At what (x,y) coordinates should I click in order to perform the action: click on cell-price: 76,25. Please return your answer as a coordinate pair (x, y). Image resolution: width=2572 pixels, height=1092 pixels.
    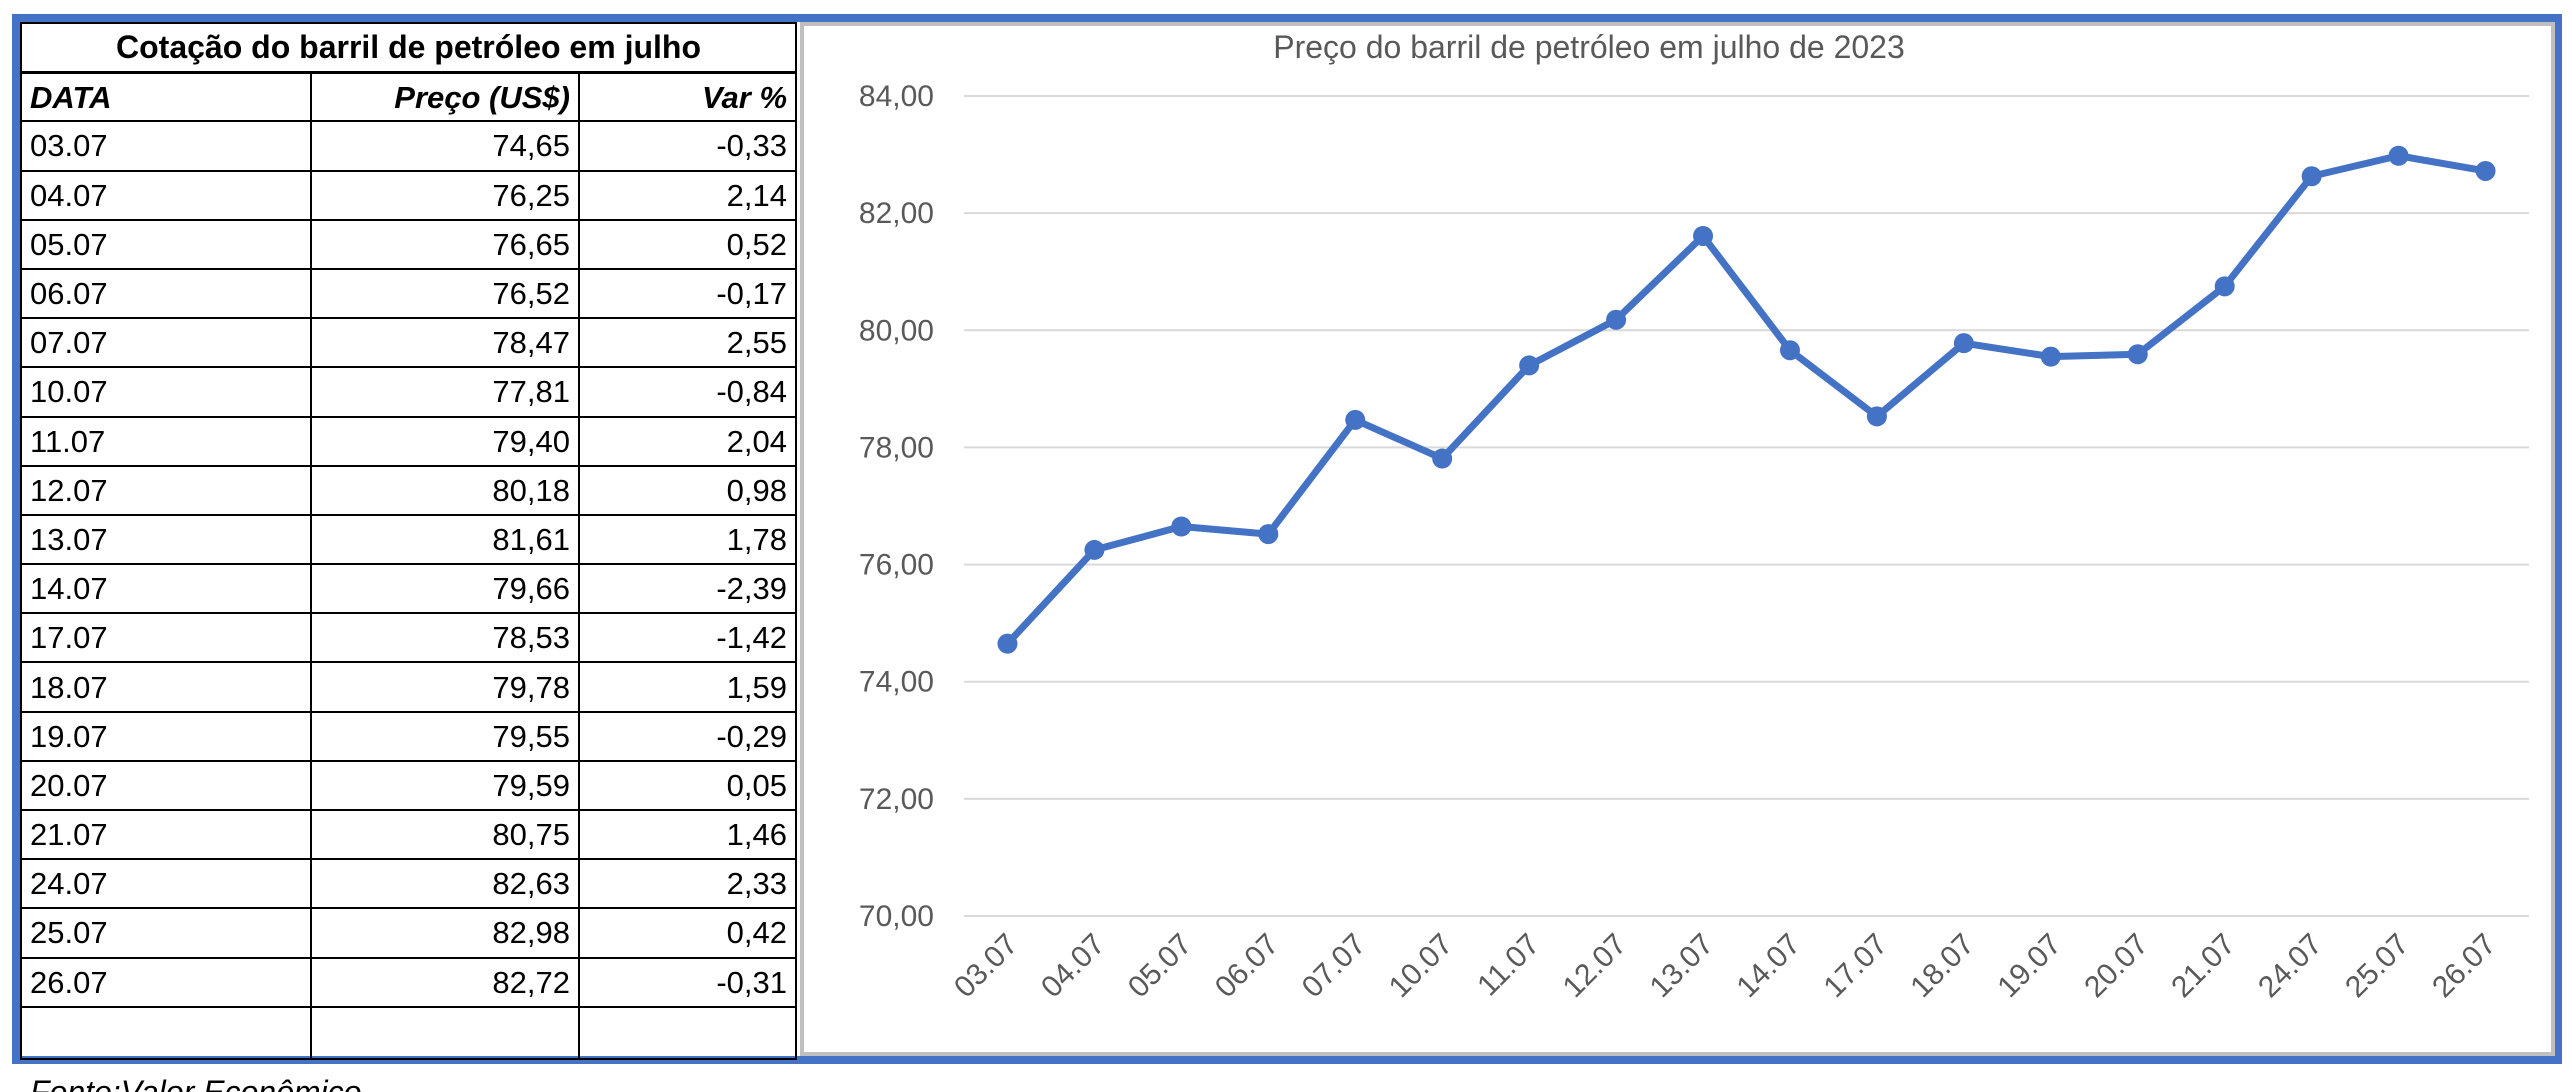
    Looking at the image, I should click on (445, 195).